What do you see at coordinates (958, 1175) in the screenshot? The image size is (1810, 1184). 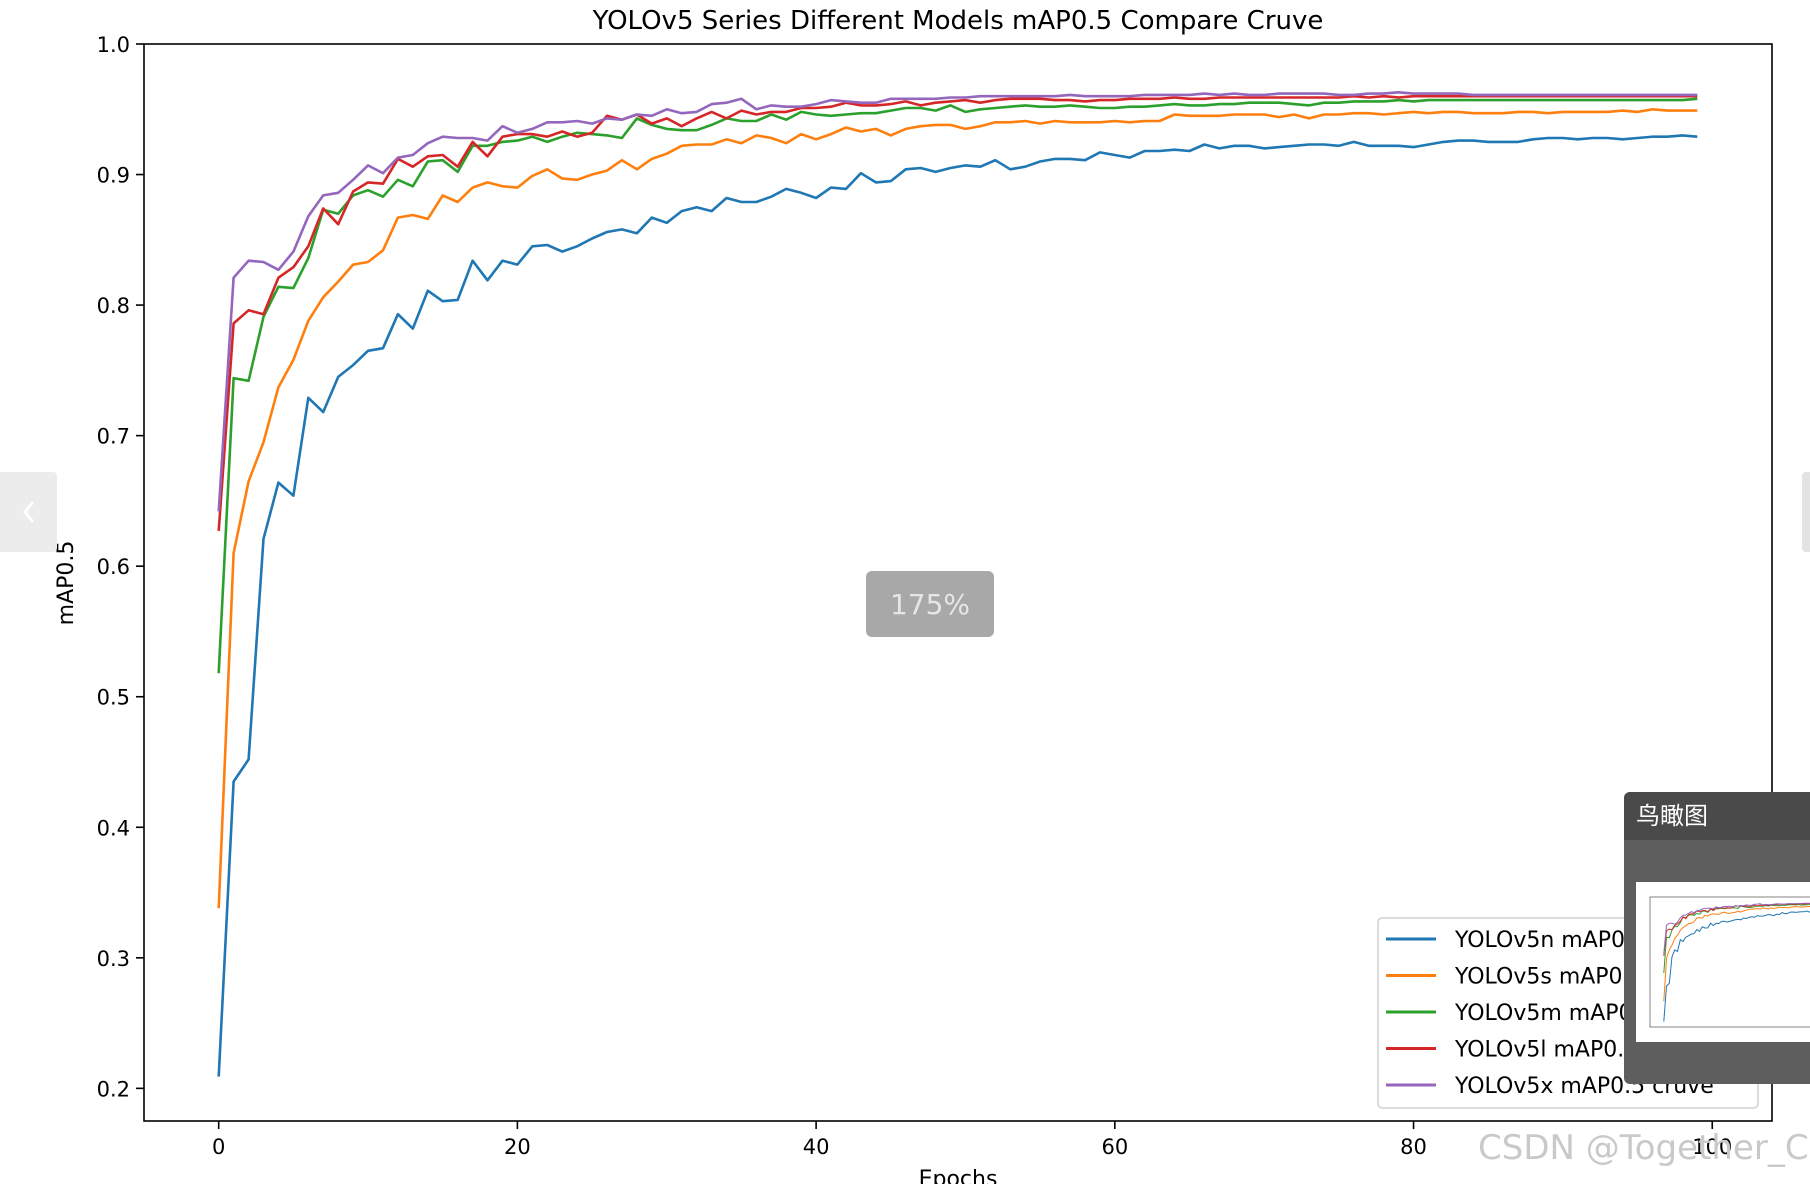 I see `x-axis-label: Epochs` at bounding box center [958, 1175].